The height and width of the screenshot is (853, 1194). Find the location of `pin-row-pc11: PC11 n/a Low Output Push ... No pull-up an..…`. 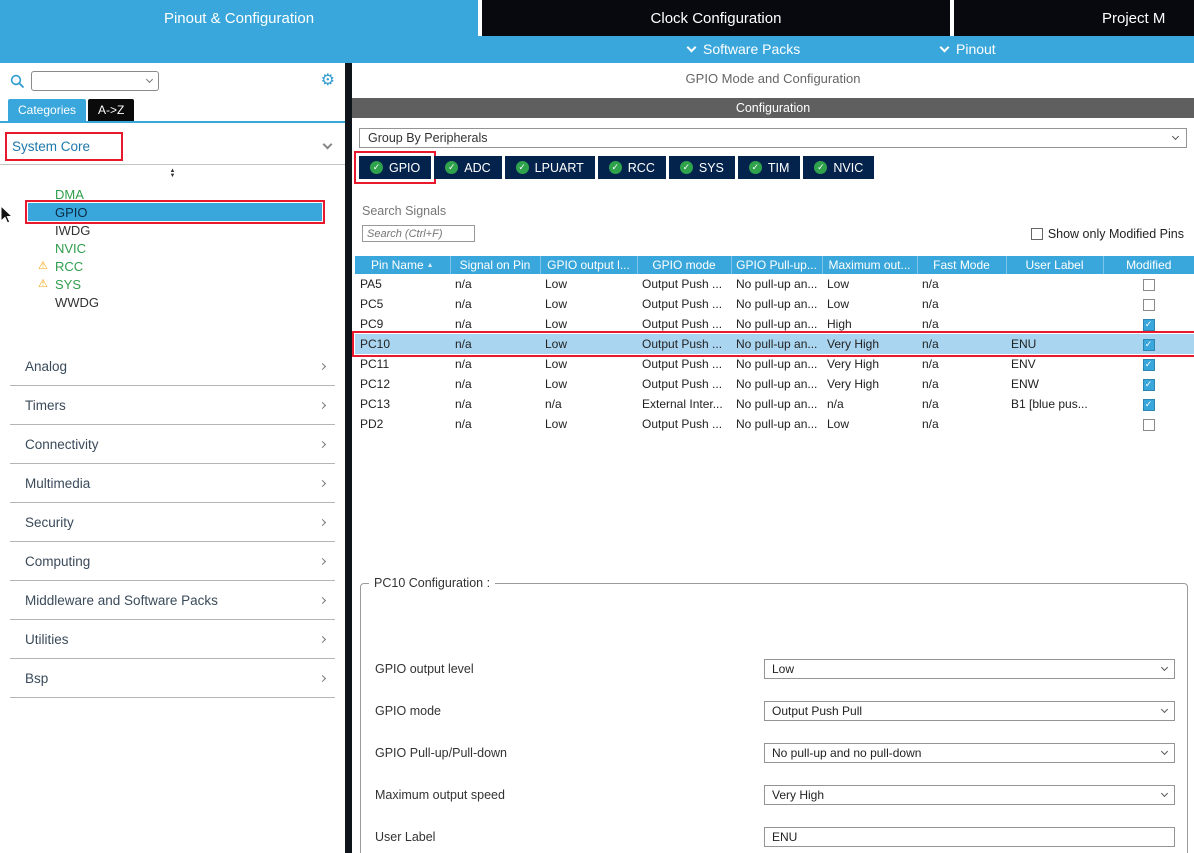

pin-row-pc11: PC11 n/a Low Output Push ... No pull-up an..… is located at coordinates (774, 364).